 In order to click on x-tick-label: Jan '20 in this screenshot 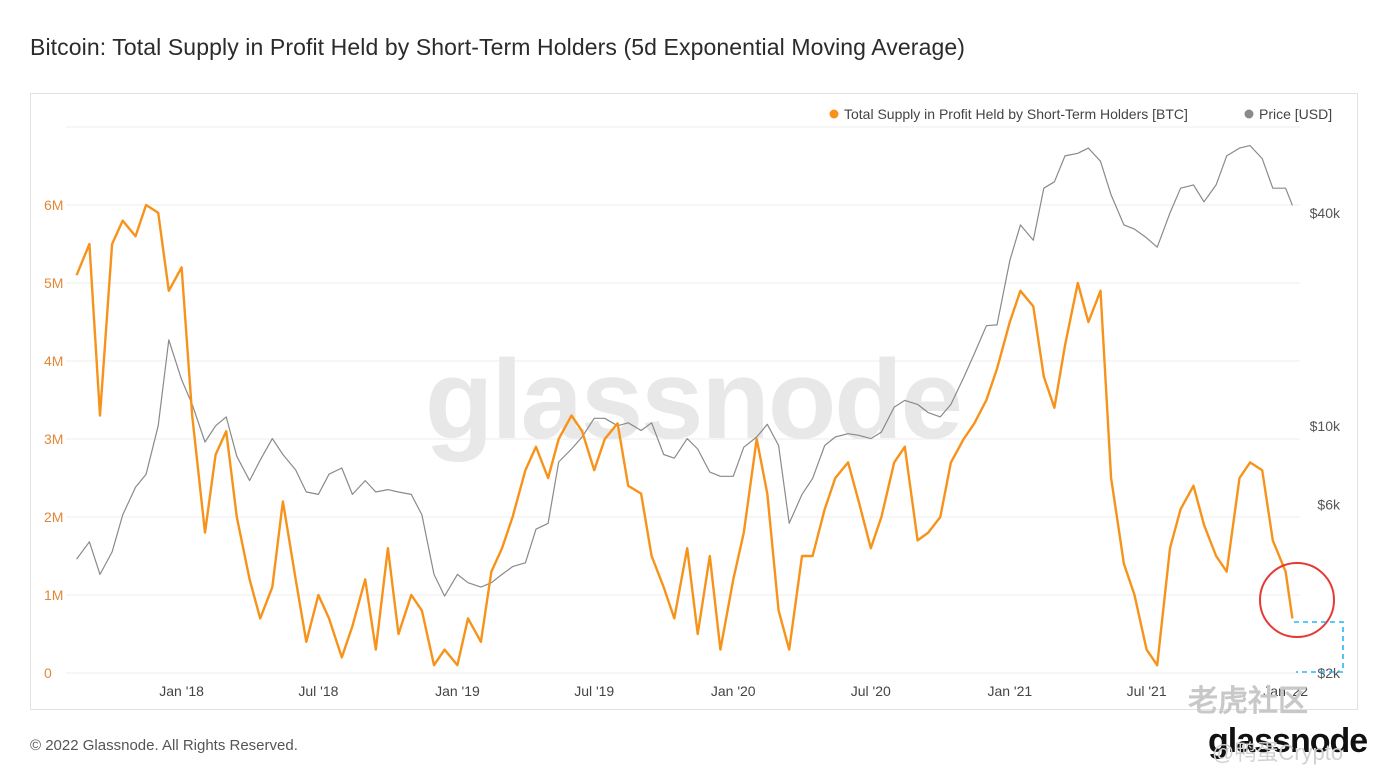, I will do `click(733, 691)`.